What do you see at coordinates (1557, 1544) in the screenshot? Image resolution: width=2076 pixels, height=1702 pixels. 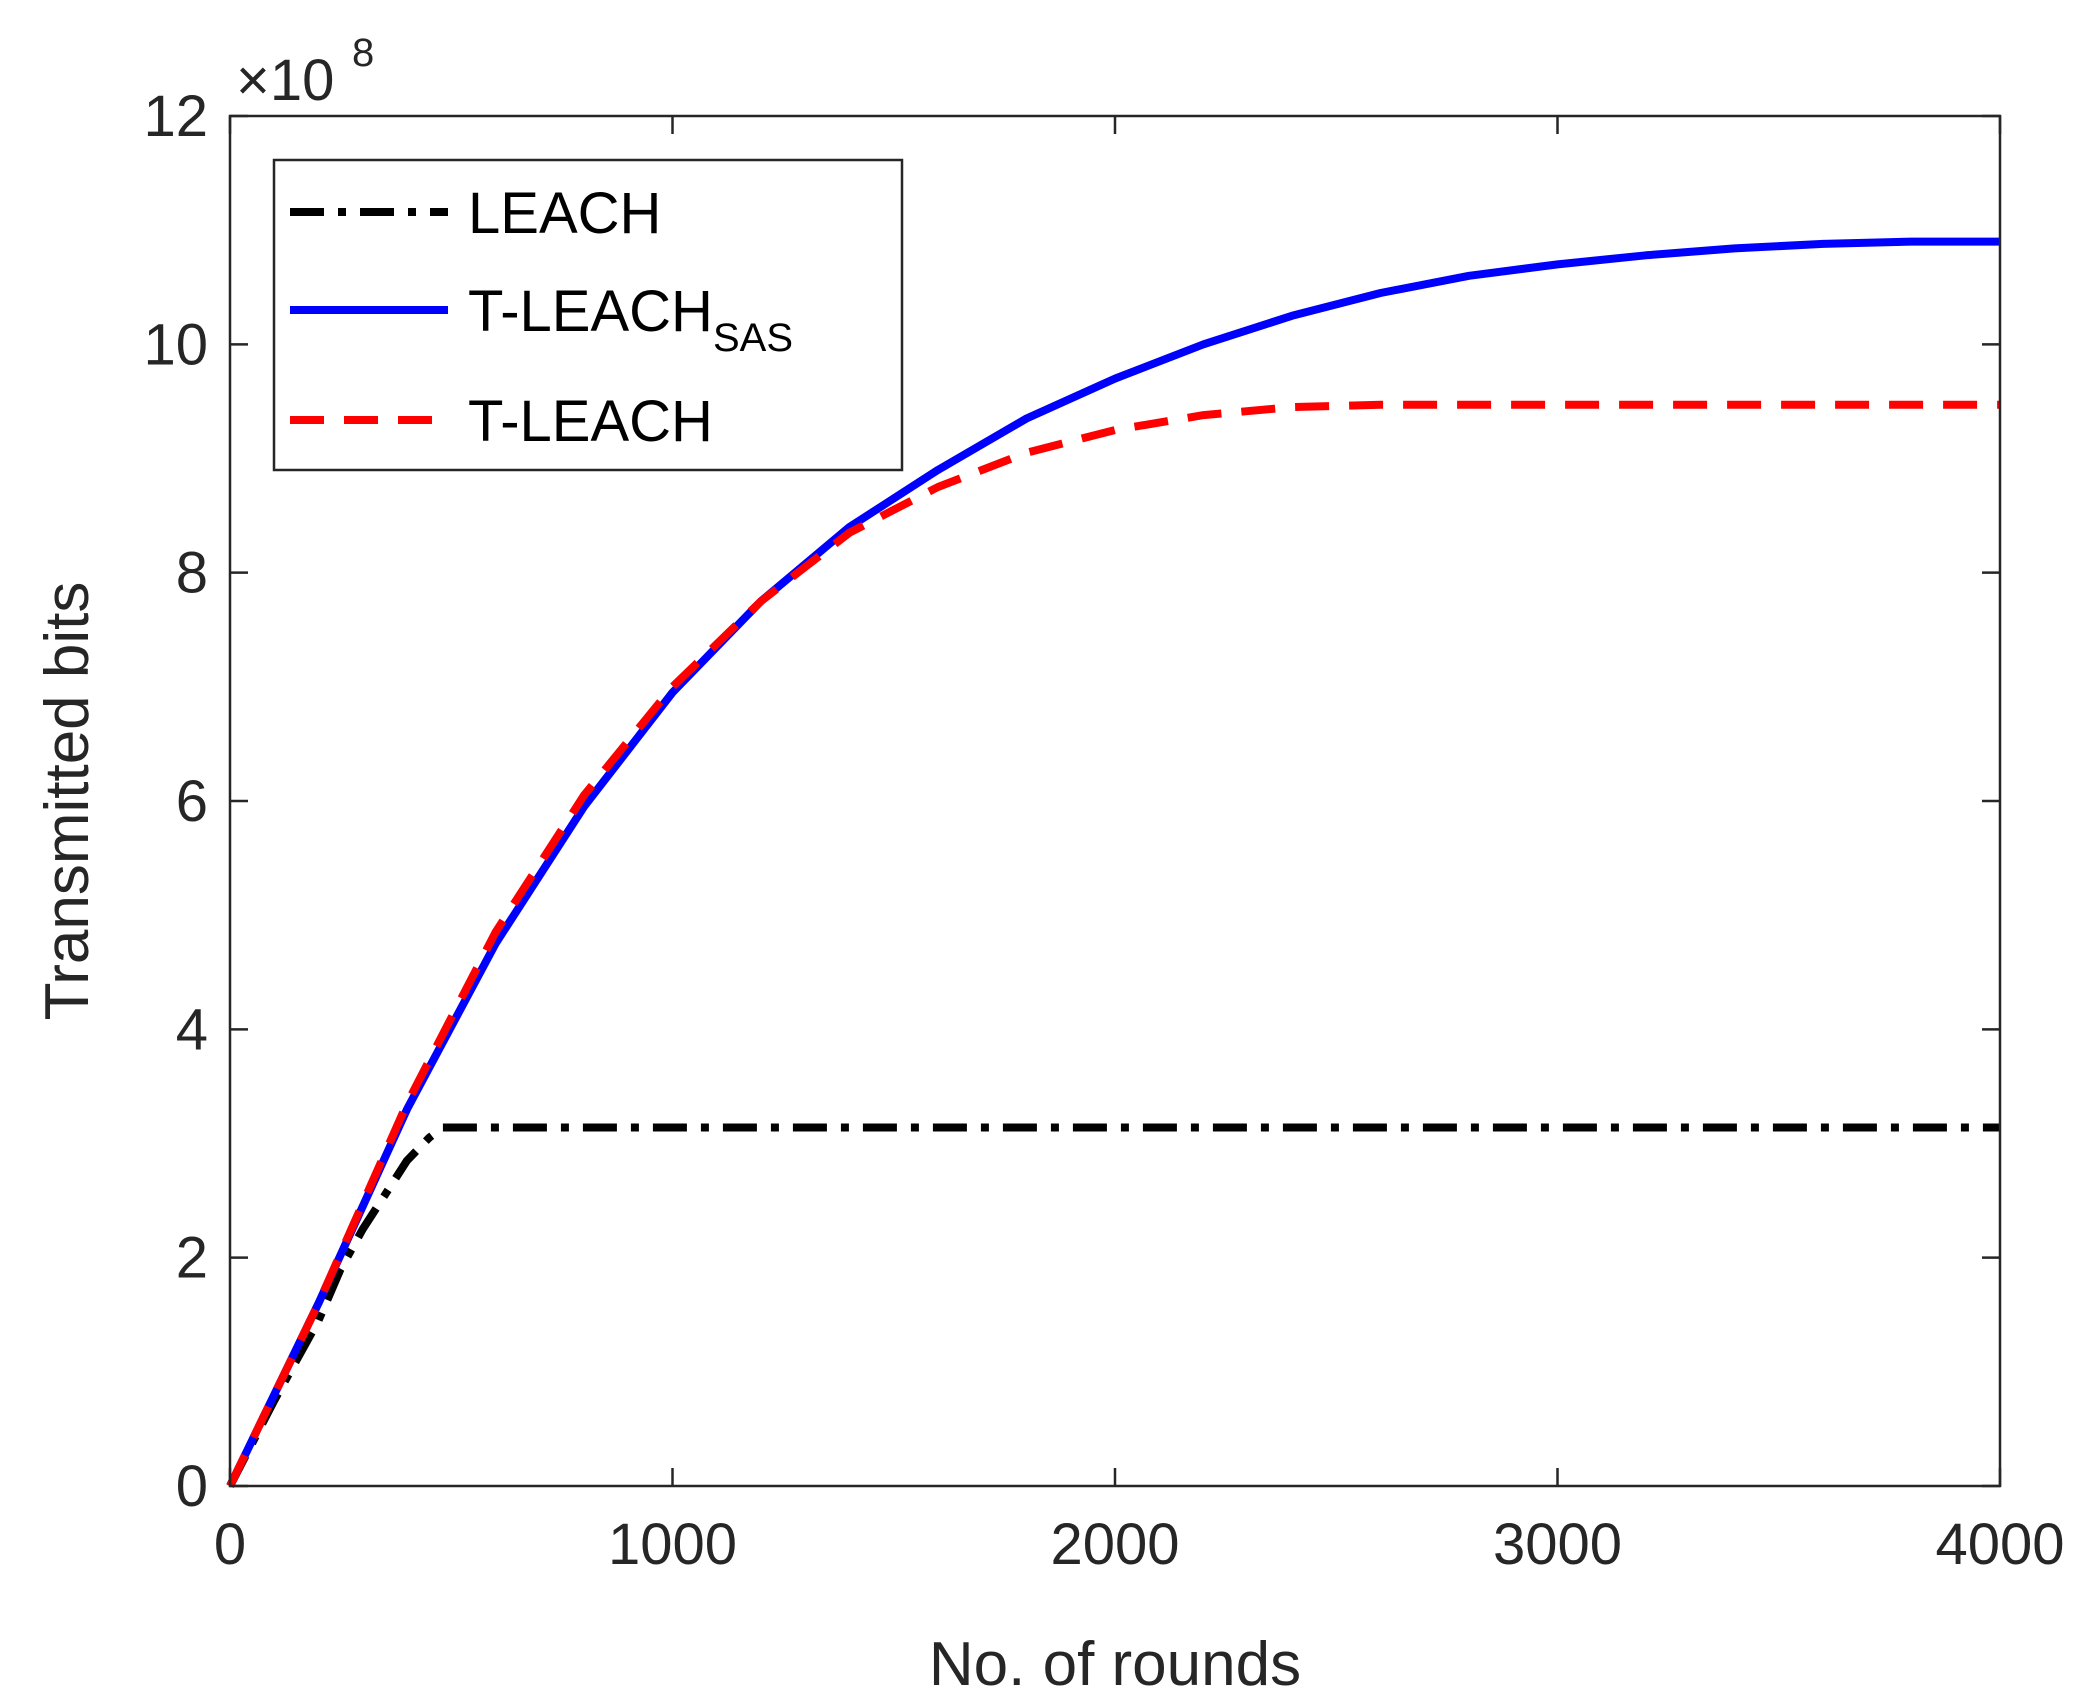 I see `x-tick-label: 3000` at bounding box center [1557, 1544].